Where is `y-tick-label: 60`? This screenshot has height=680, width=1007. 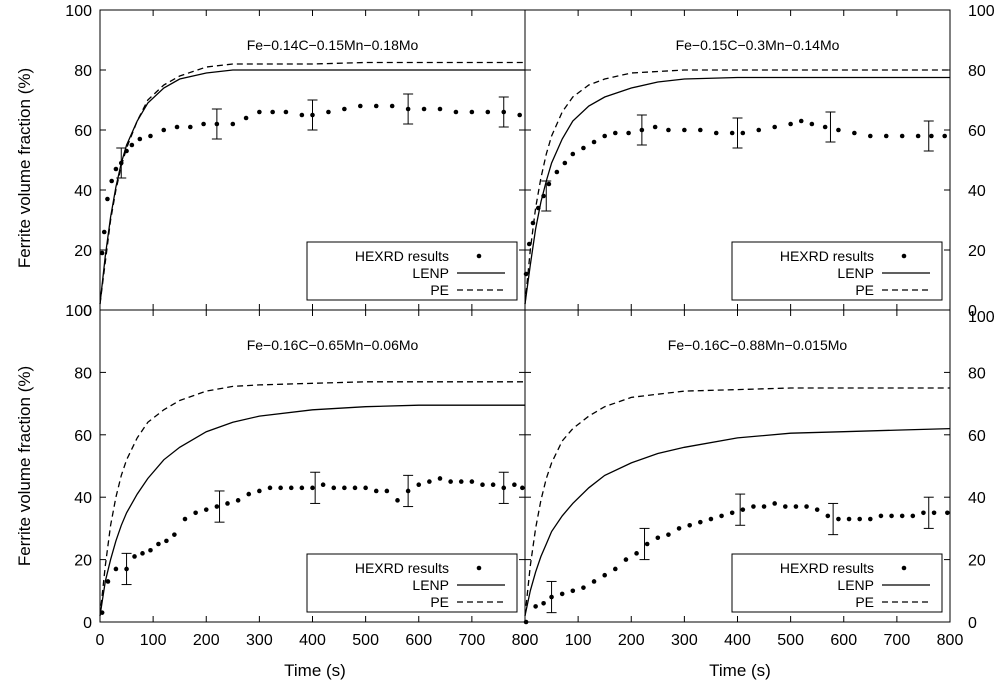
y-tick-label: 60 is located at coordinates (83, 436).